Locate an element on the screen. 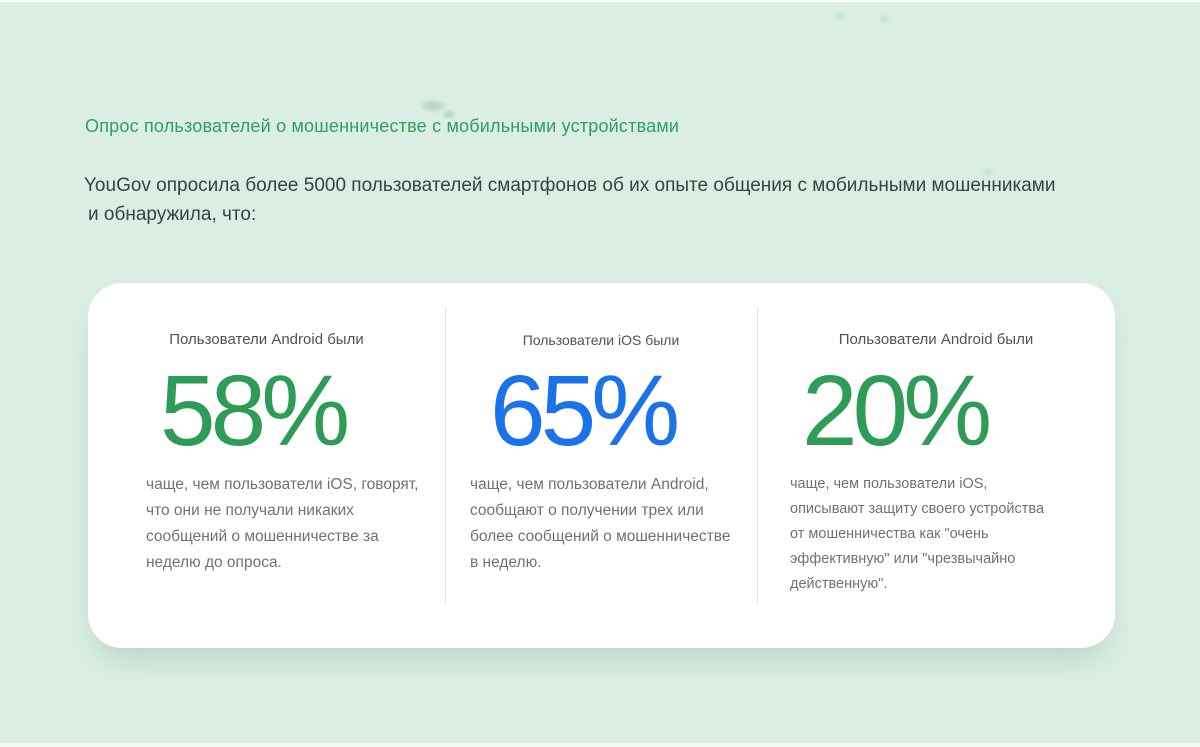 This screenshot has width=1200, height=747. stat-description-line: сообщений о мошенничестве за is located at coordinates (262, 536).